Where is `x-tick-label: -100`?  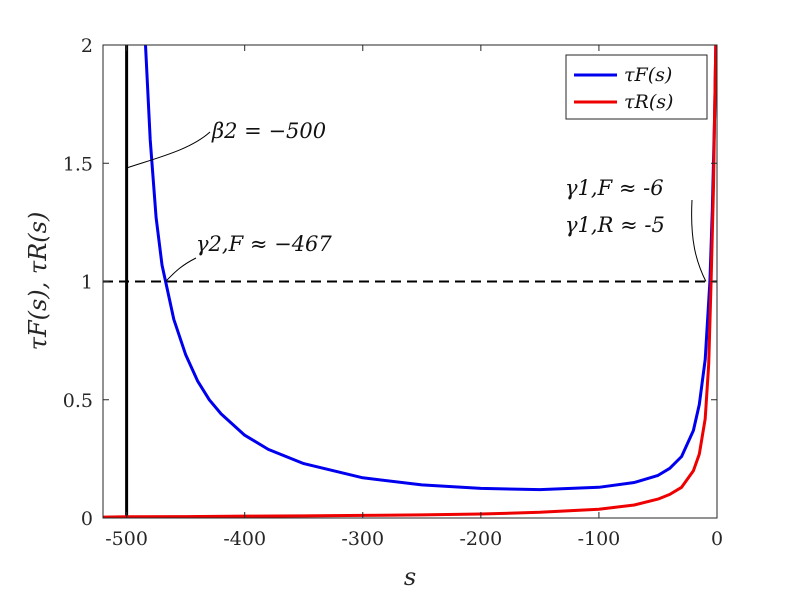 x-tick-label: -100 is located at coordinates (599, 539).